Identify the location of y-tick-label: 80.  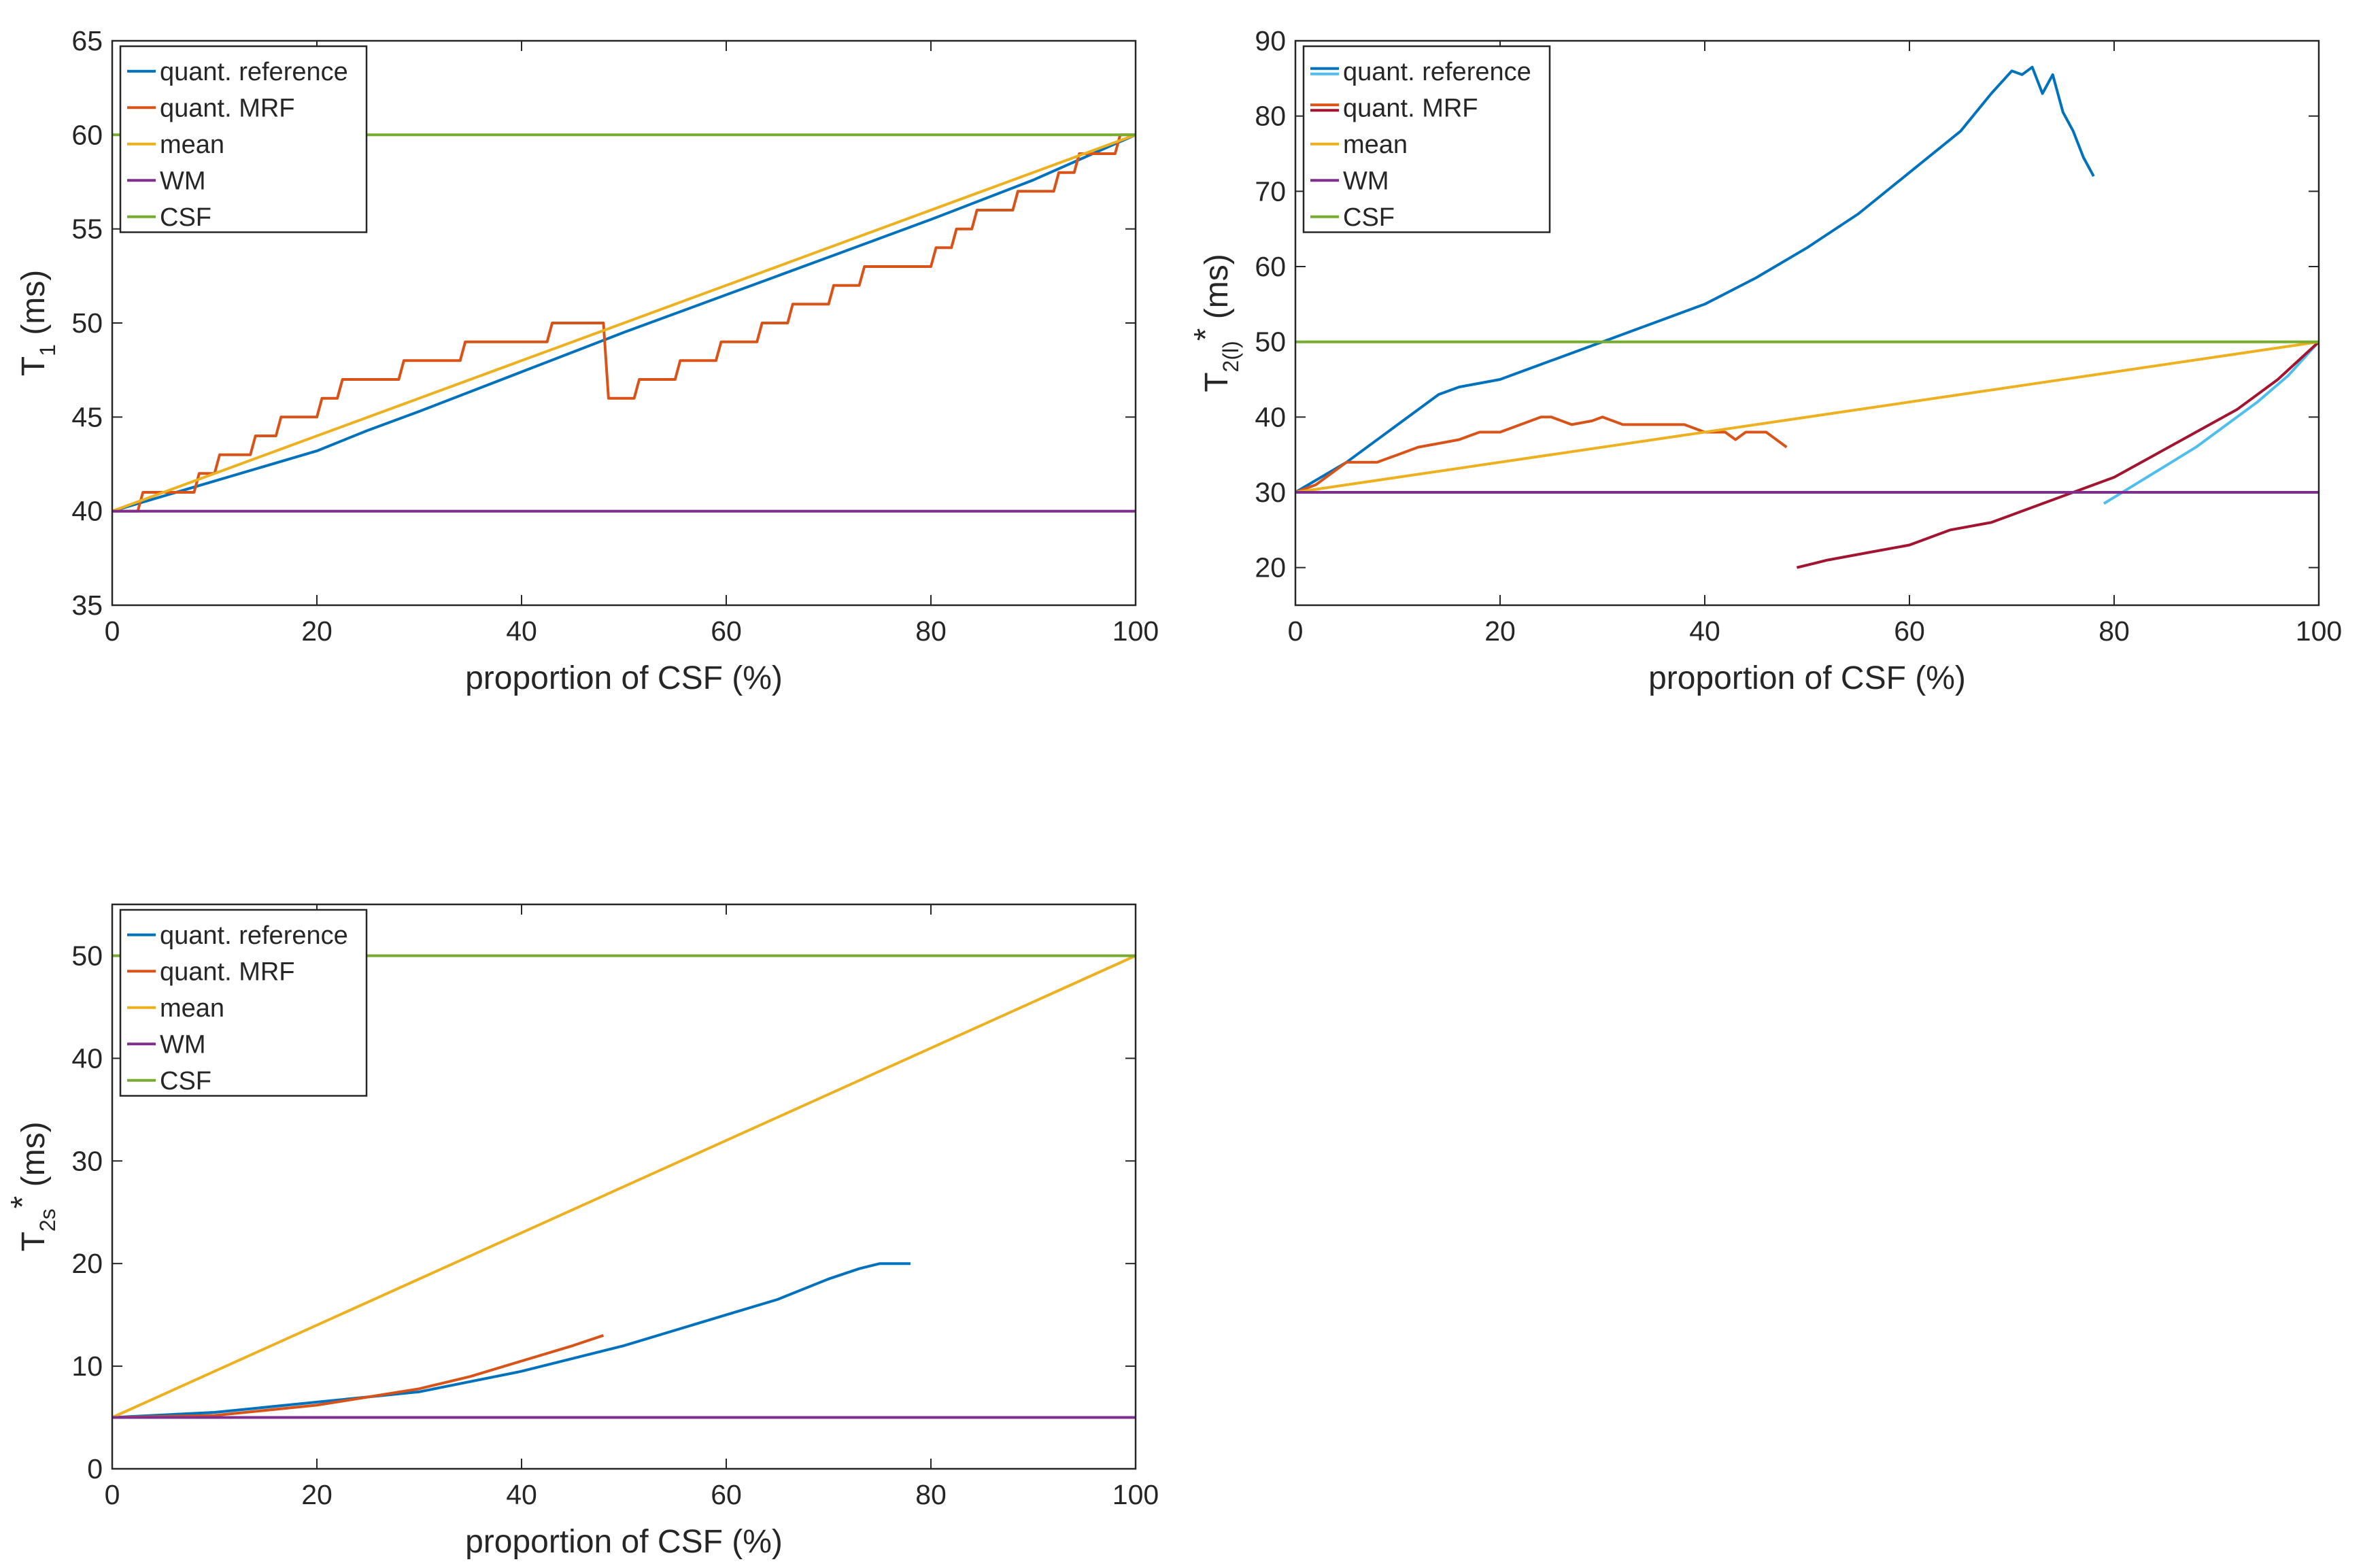
(1271, 117).